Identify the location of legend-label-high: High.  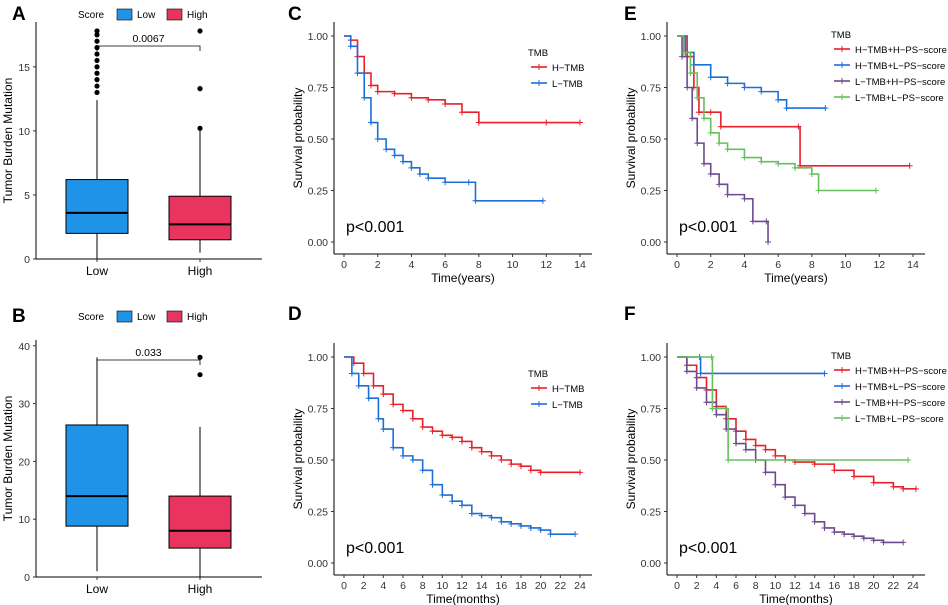
(197, 317).